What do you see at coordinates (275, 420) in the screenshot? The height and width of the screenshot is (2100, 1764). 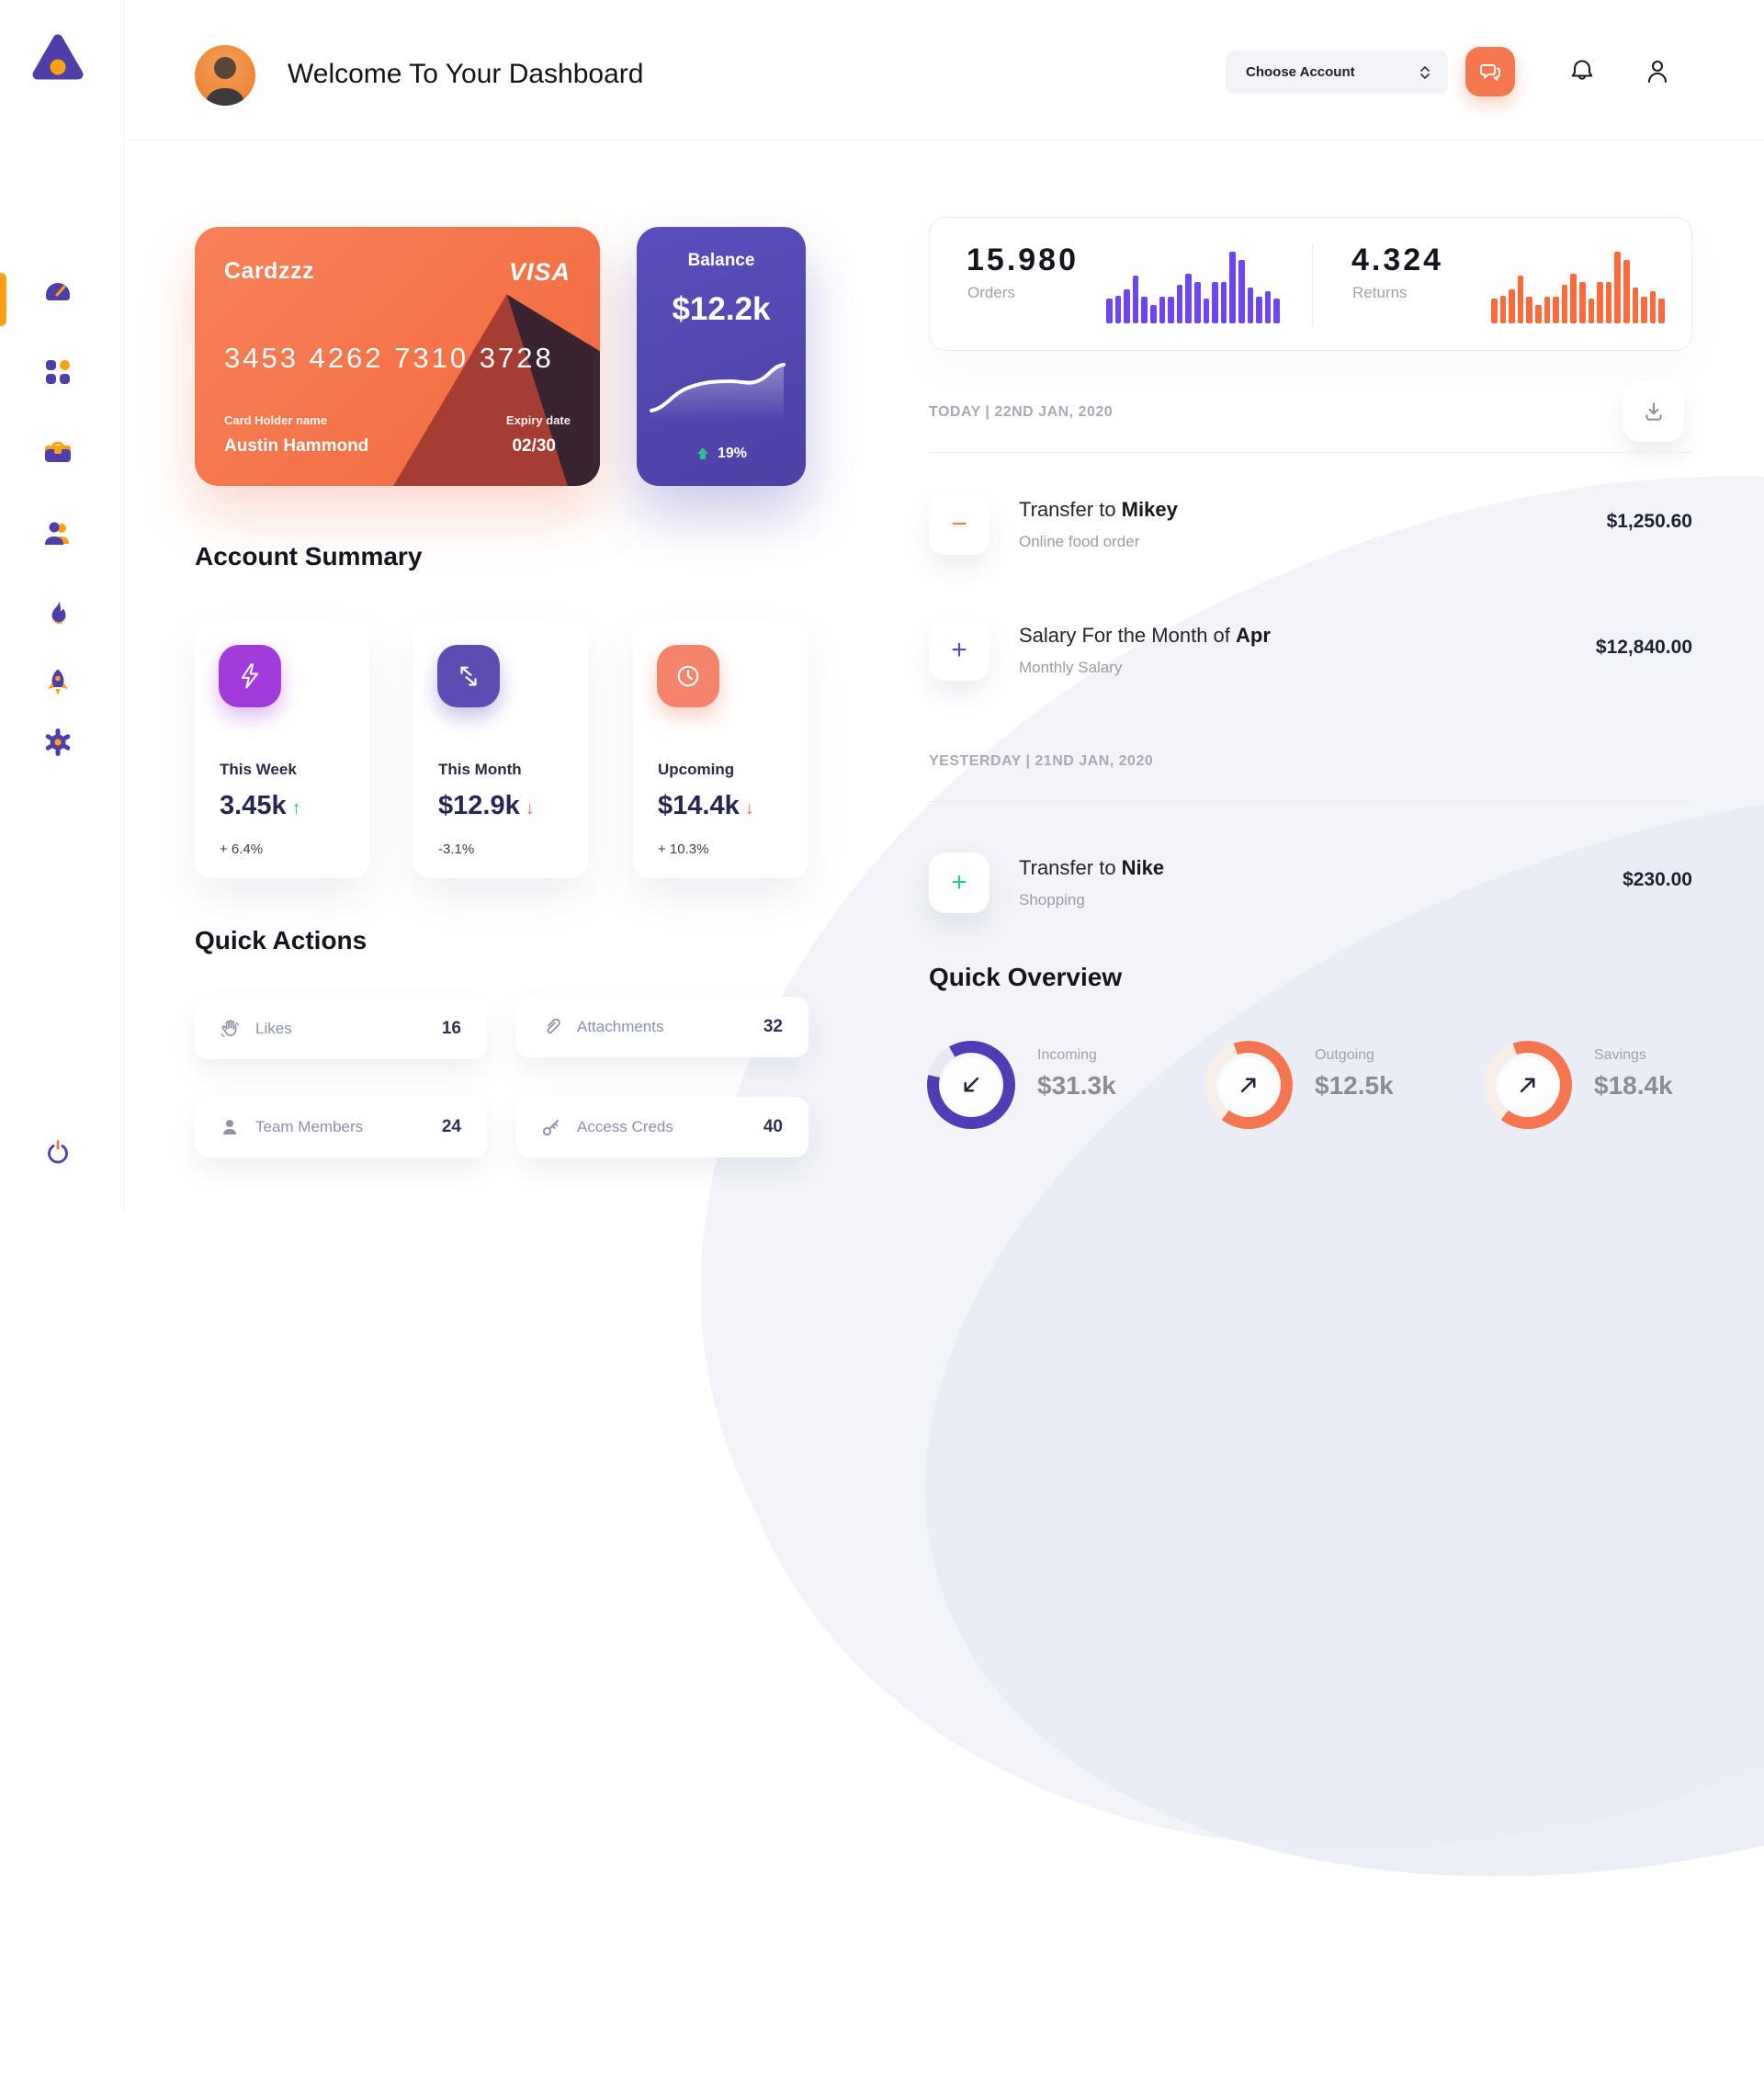 I see `card-holder-label: Card Holder name` at bounding box center [275, 420].